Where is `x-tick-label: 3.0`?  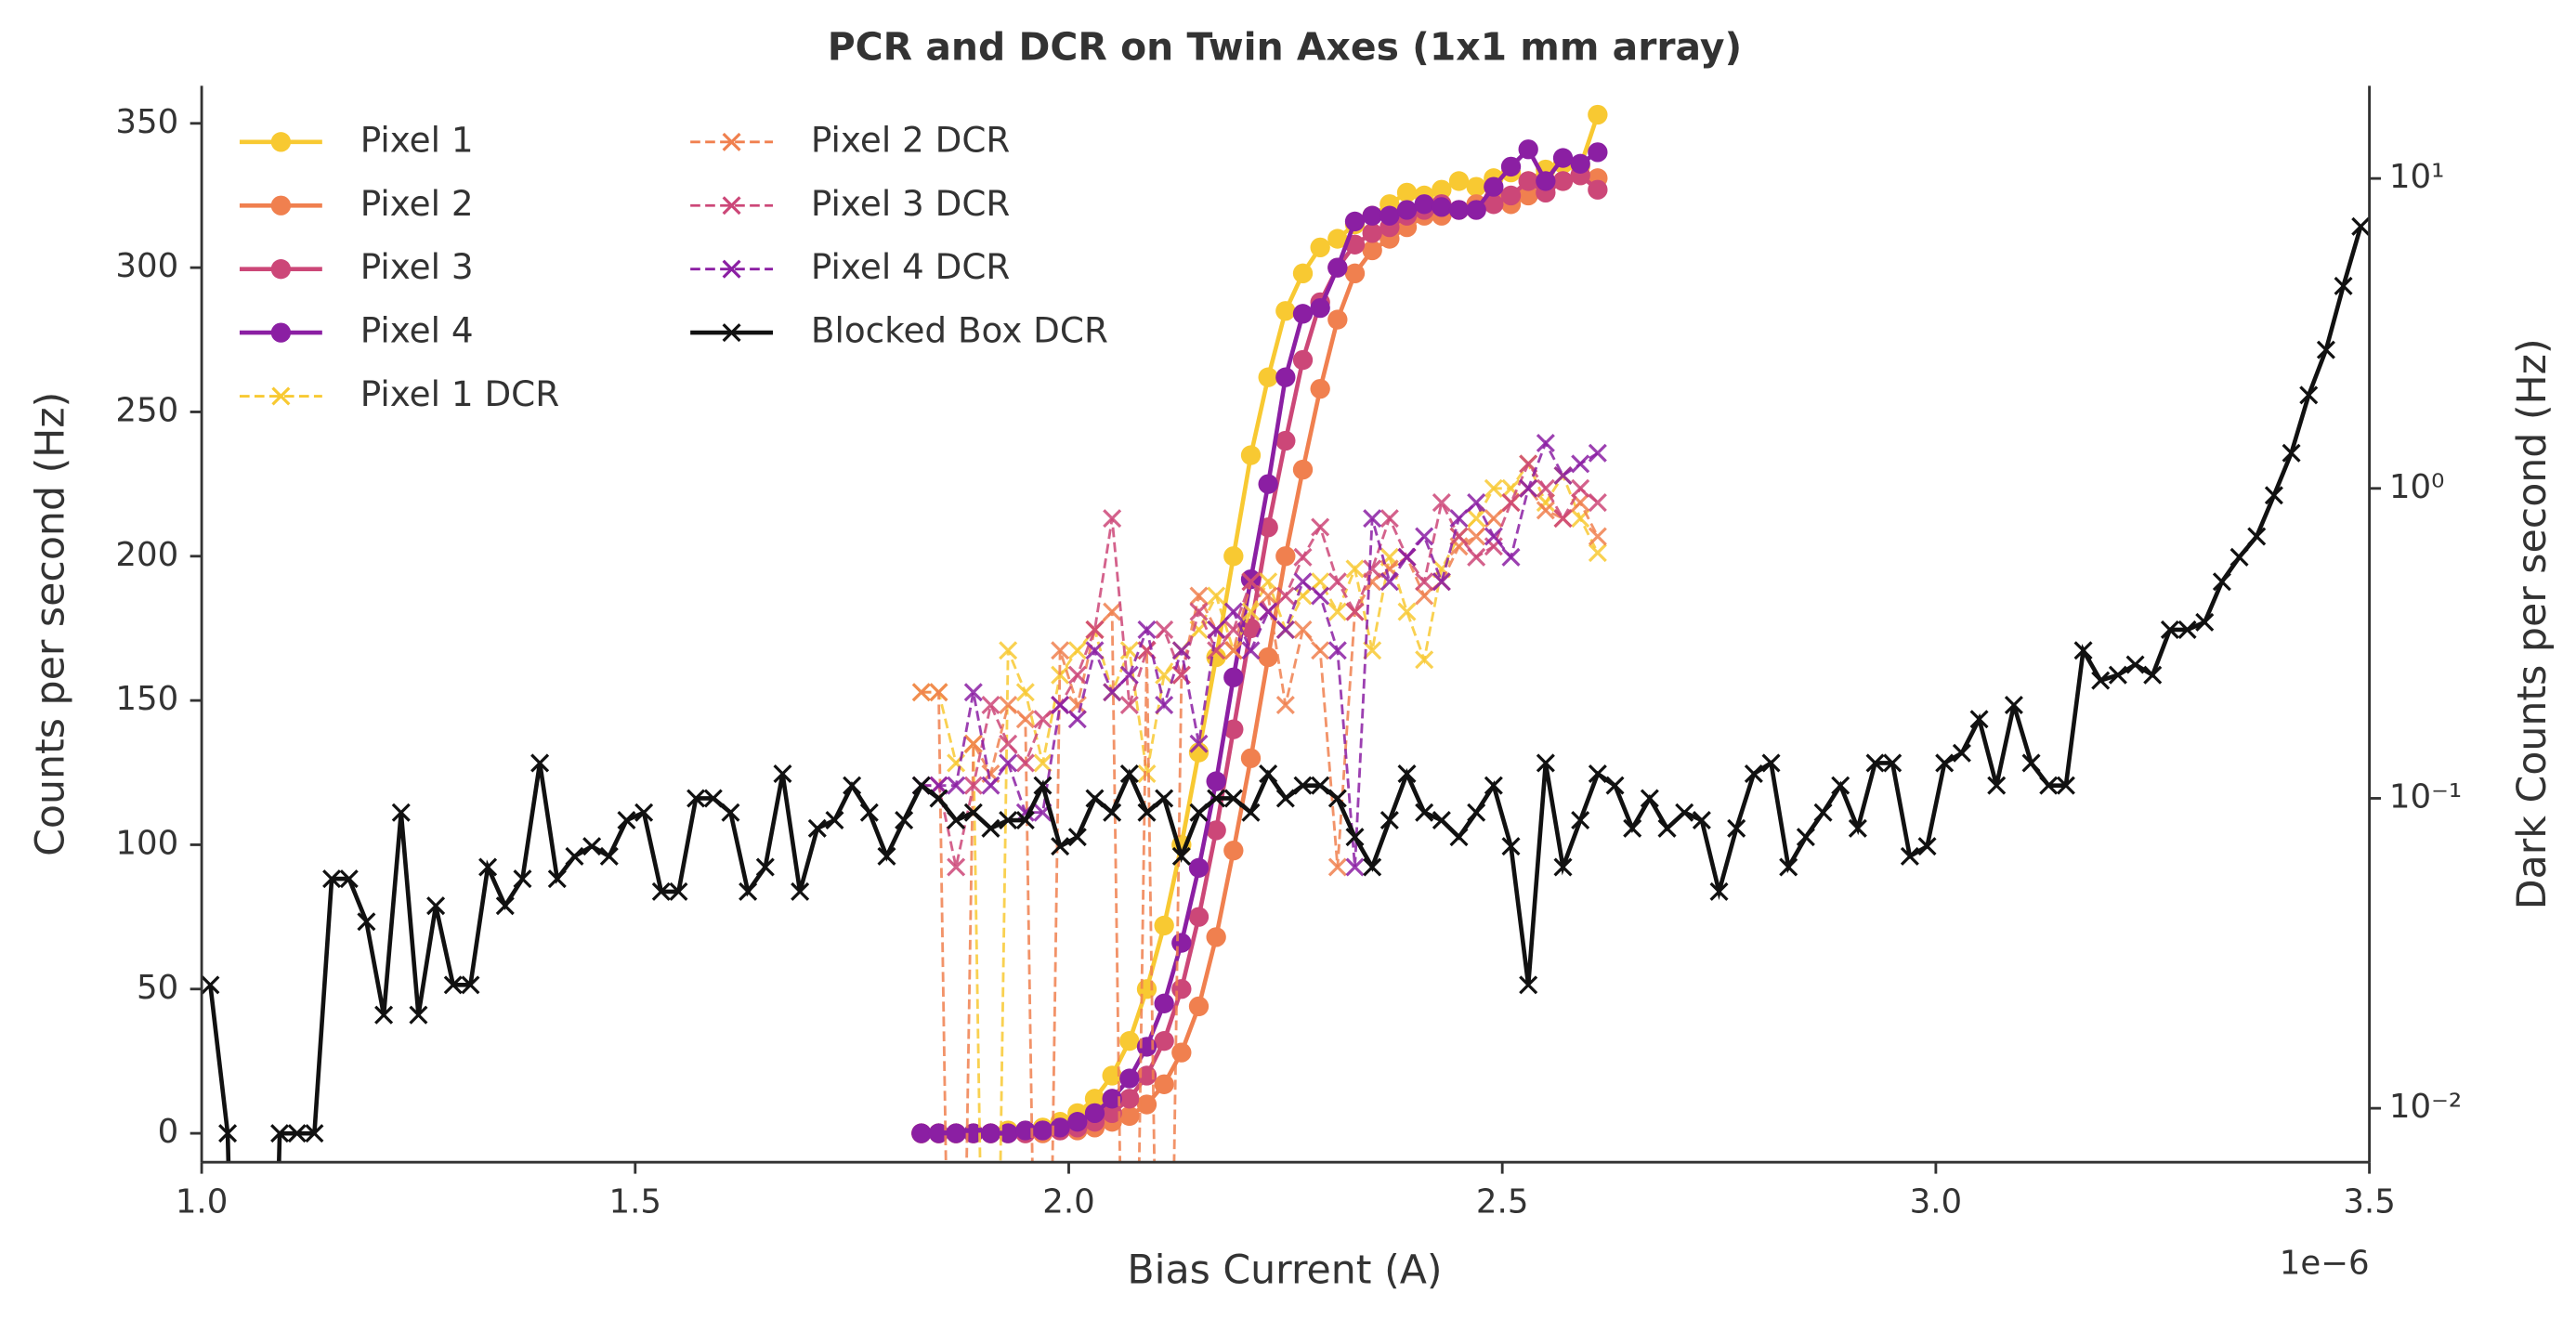
x-tick-label: 3.0 is located at coordinates (1936, 1202).